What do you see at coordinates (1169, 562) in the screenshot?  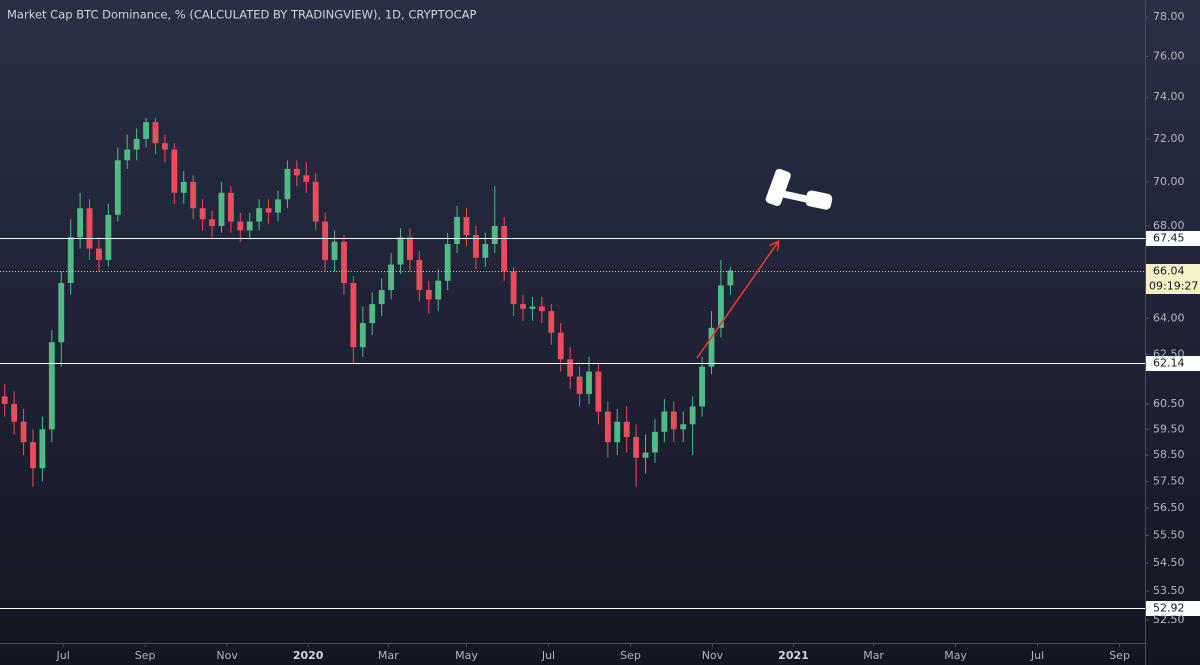 I see `y-tick-label: 54.50` at bounding box center [1169, 562].